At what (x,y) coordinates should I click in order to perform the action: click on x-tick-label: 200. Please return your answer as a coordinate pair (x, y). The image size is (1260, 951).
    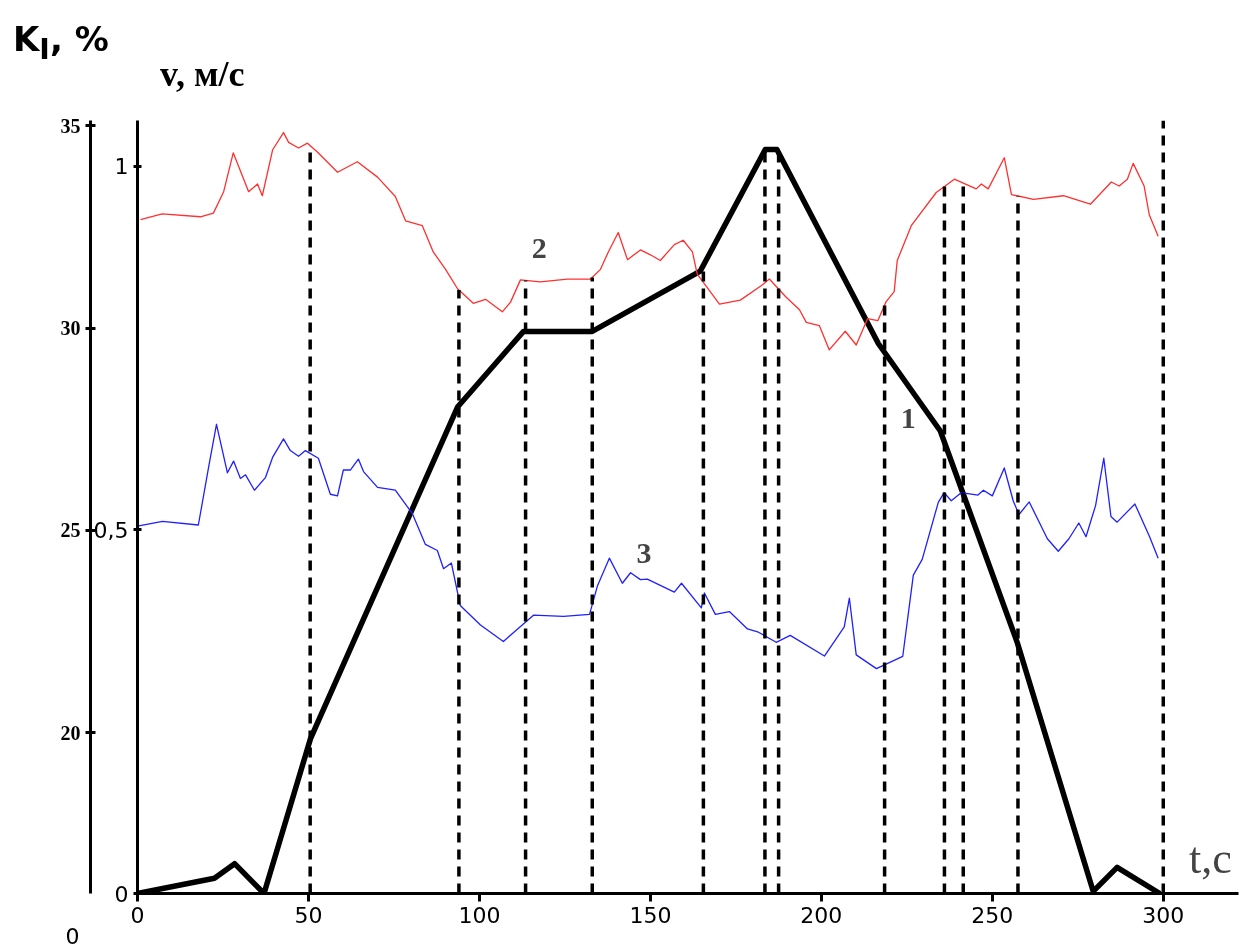
    Looking at the image, I should click on (821, 915).